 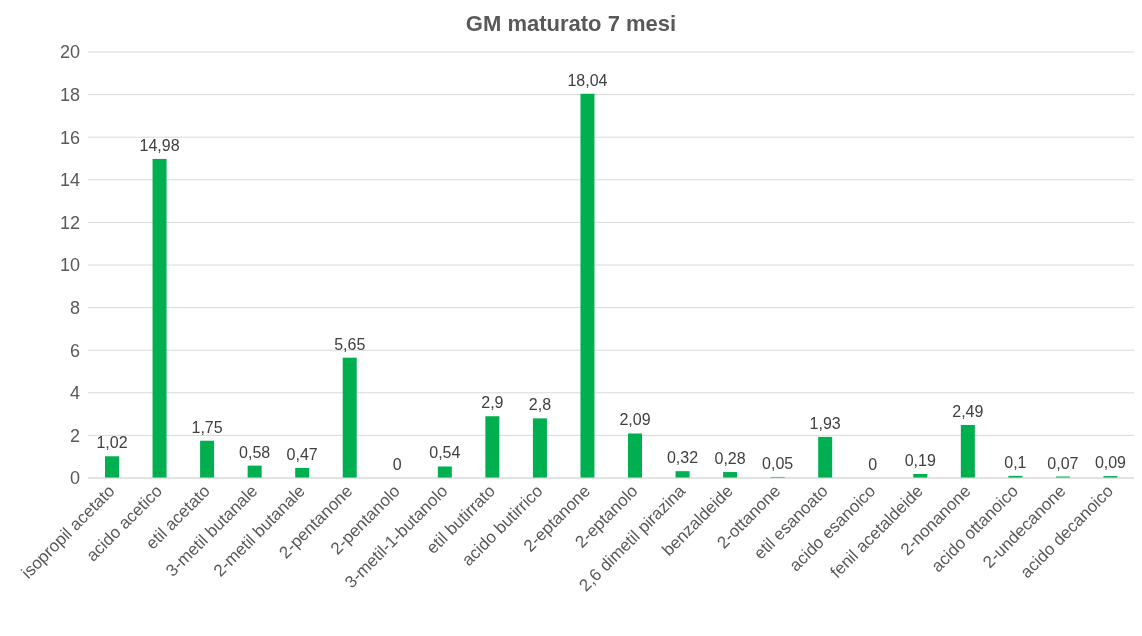 What do you see at coordinates (69, 137) in the screenshot?
I see `y-tick-label: 16` at bounding box center [69, 137].